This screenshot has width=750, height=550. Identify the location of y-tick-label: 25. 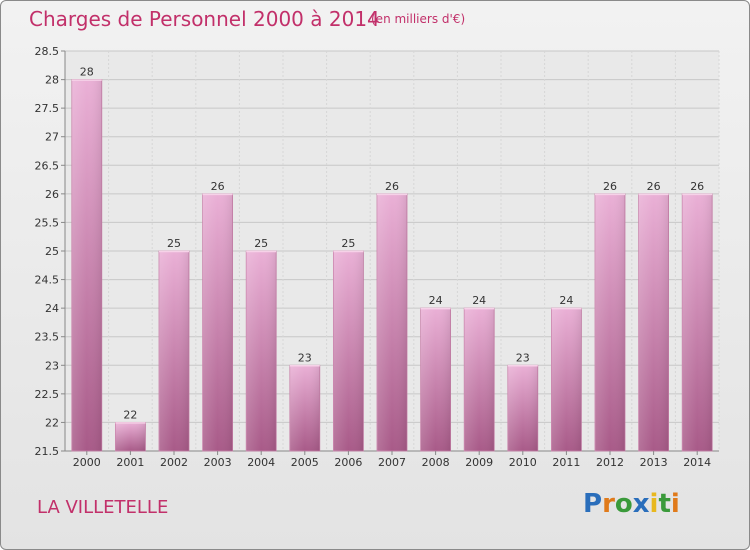
(52, 251).